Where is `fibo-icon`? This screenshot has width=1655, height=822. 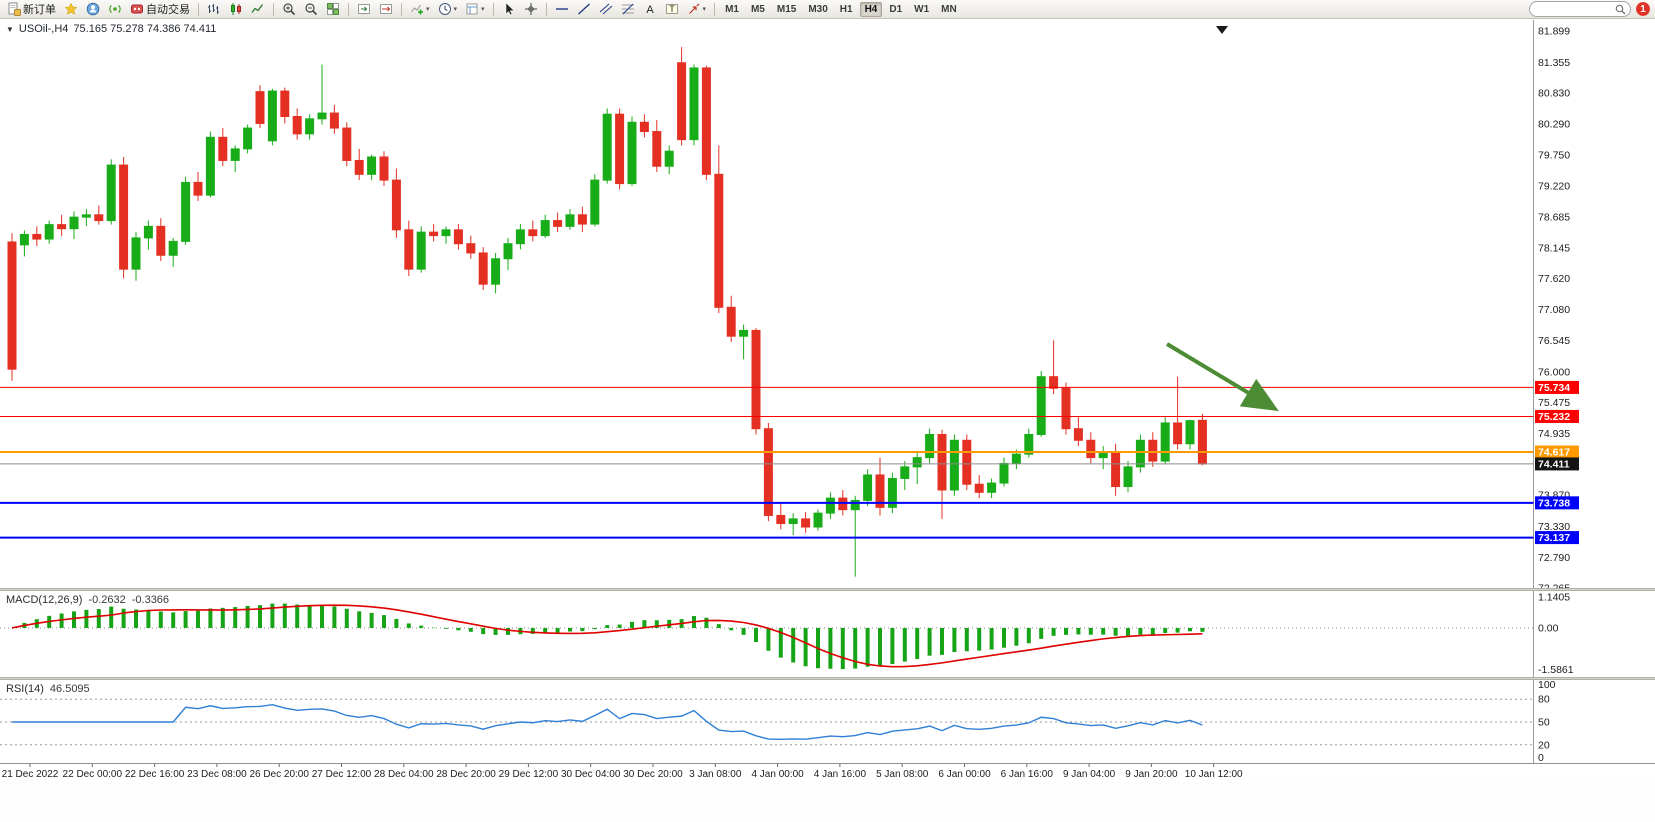
fibo-icon is located at coordinates (628, 9).